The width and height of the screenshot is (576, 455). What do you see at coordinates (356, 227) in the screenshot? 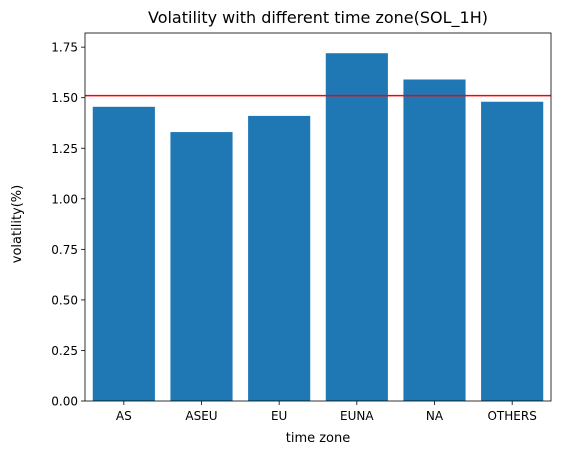
I see `bar-euna` at bounding box center [356, 227].